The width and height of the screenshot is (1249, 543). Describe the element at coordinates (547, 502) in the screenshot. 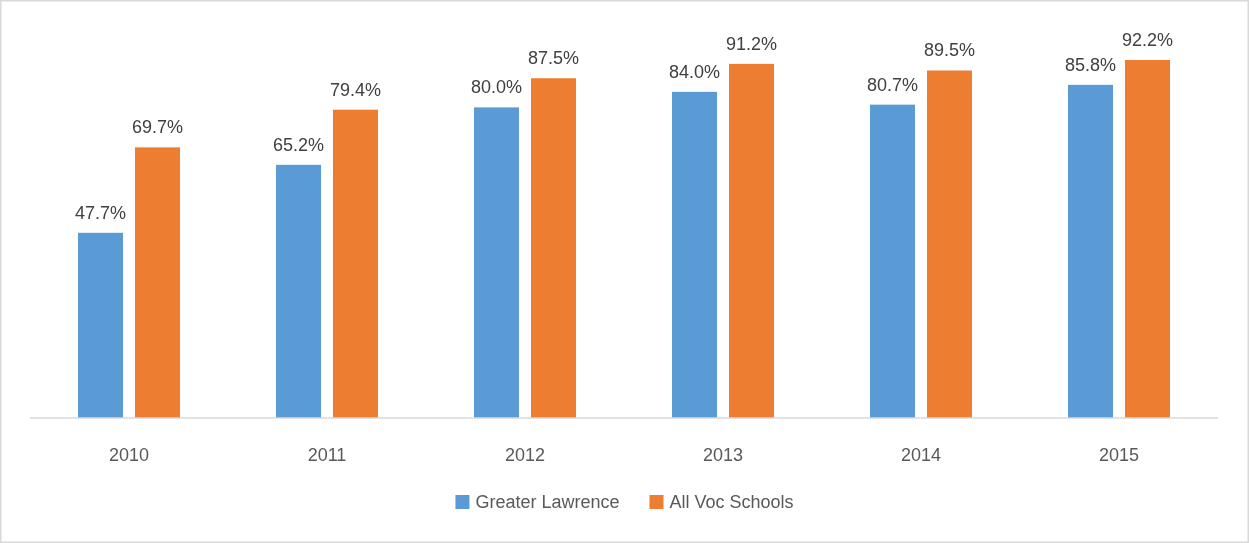

I see `legend-label: Greater Lawrence` at that location.